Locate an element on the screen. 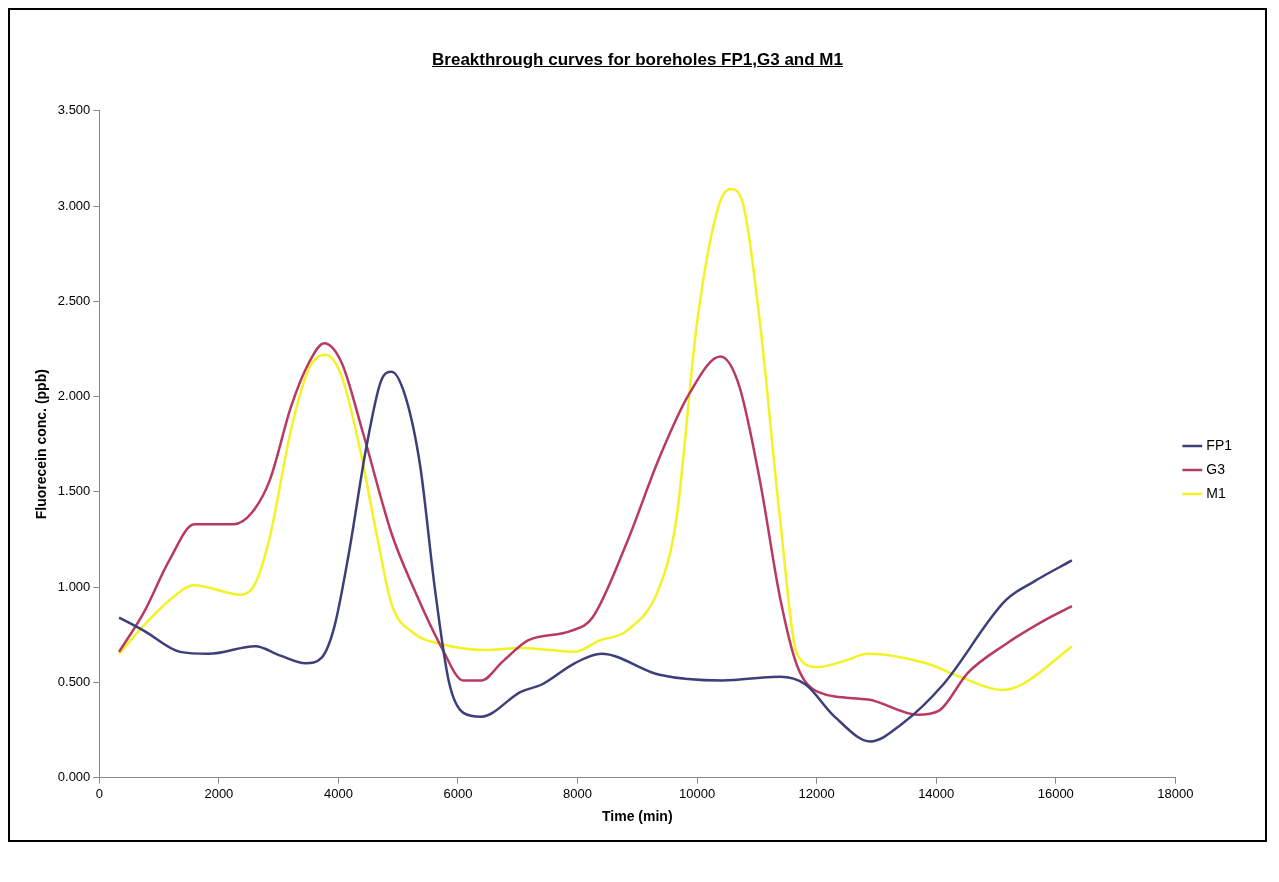  x-tick-label: 12000 is located at coordinates (816, 793).